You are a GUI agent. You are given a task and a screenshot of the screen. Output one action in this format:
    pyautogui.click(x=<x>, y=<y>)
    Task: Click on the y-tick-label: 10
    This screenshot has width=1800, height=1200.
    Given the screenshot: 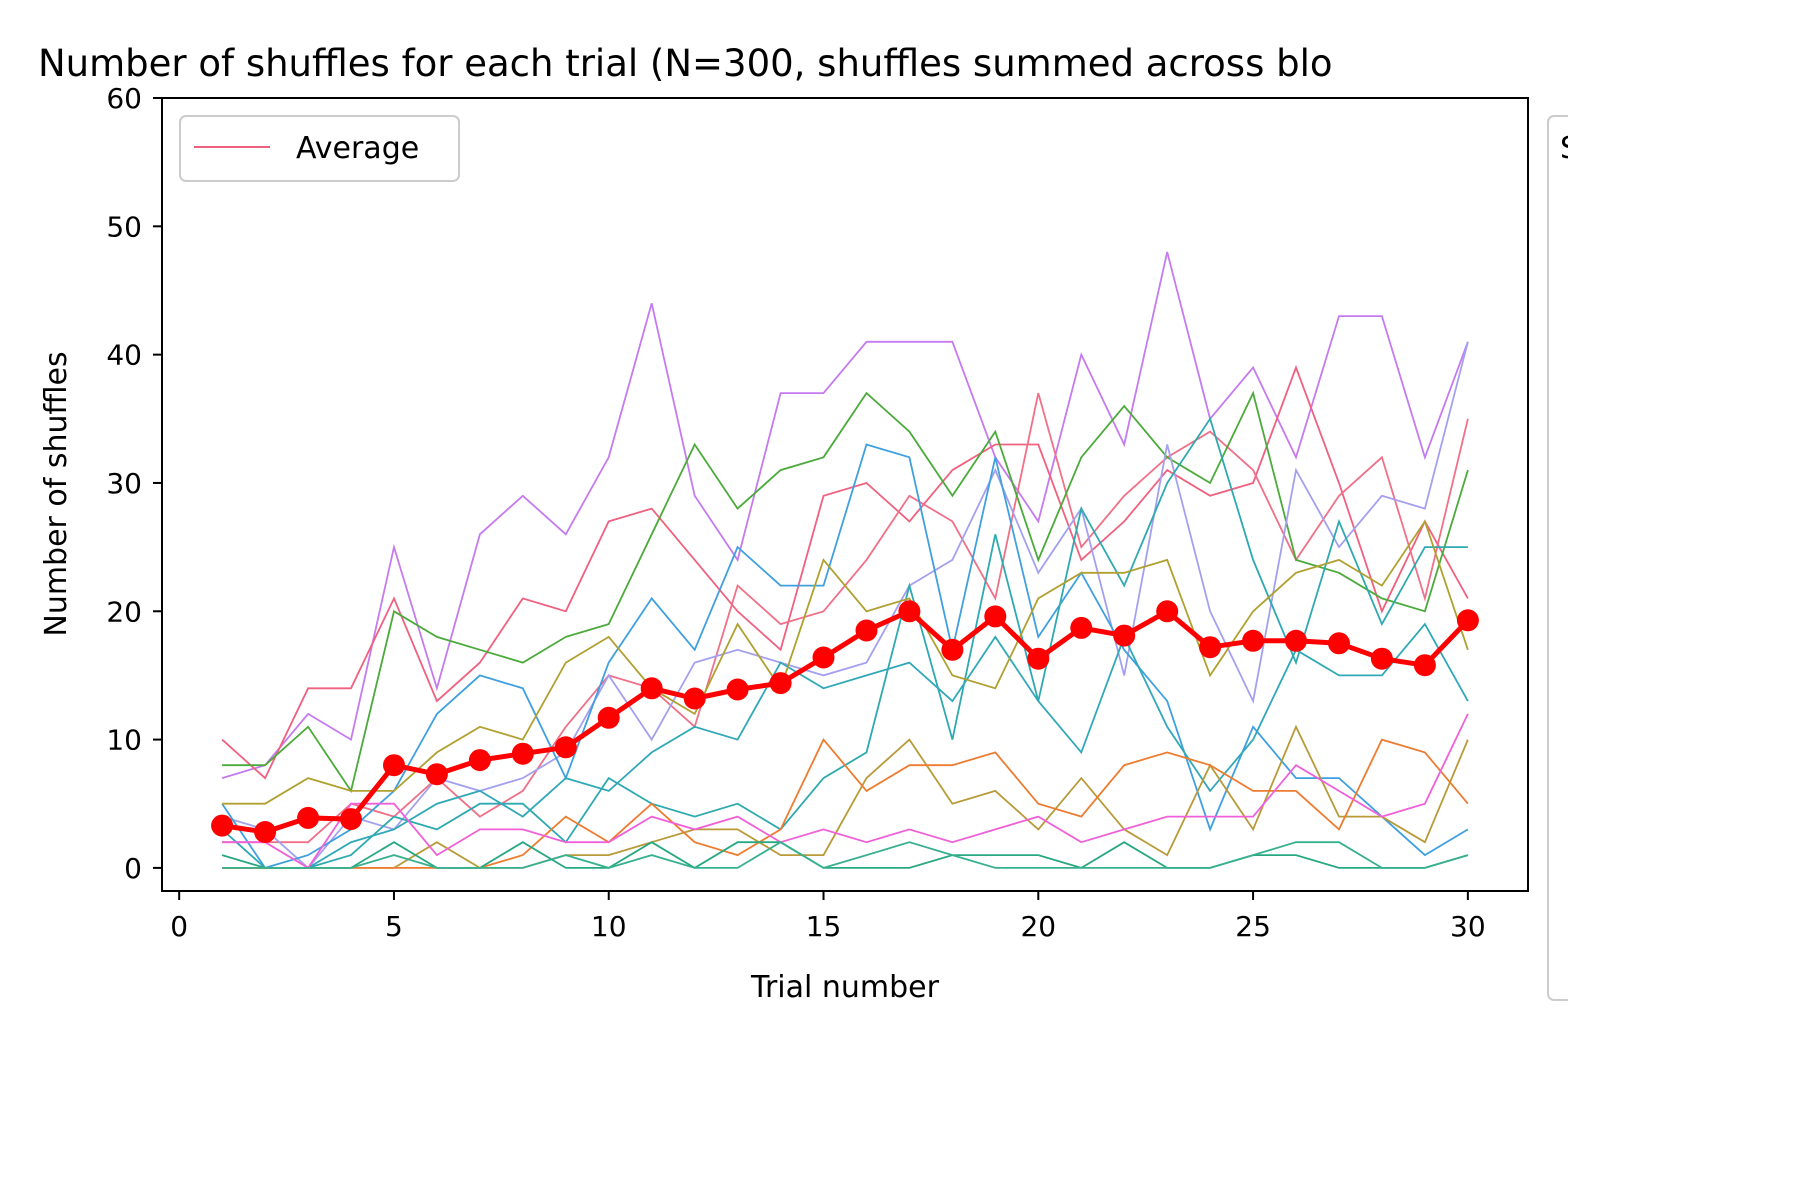 What is the action you would take?
    pyautogui.click(x=124, y=740)
    